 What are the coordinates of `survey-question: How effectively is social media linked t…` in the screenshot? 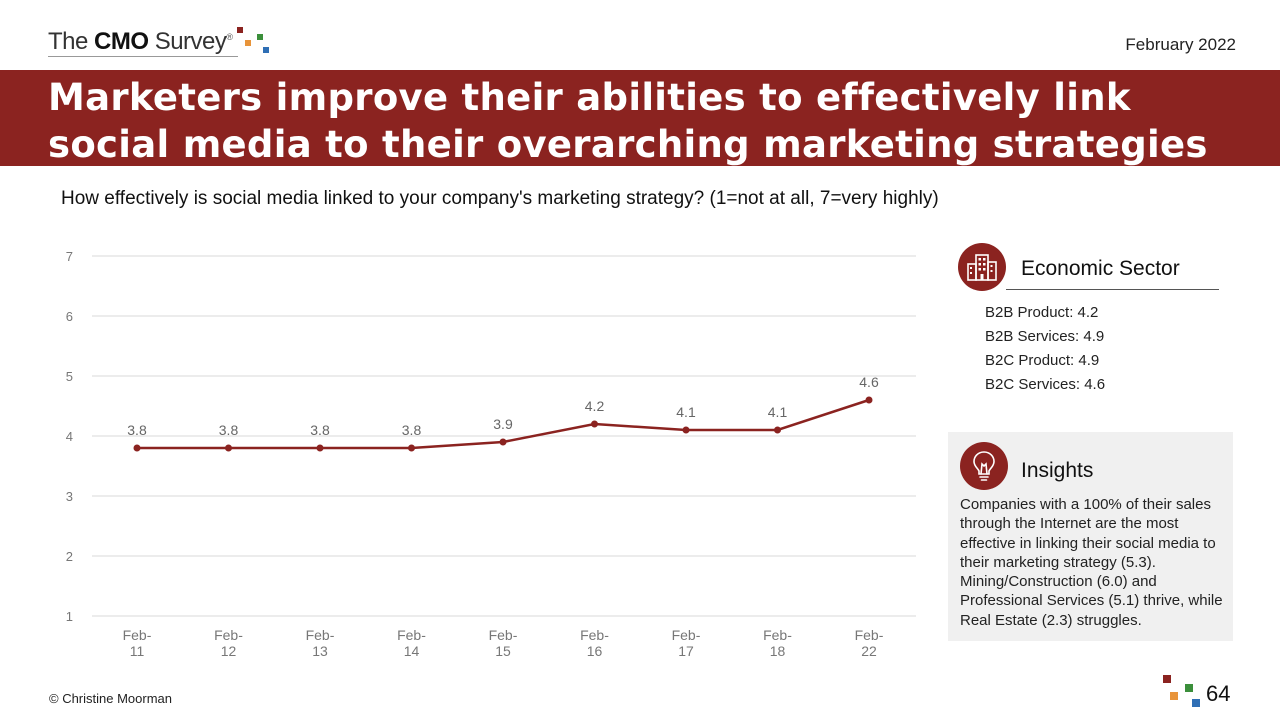 It's located at (500, 198).